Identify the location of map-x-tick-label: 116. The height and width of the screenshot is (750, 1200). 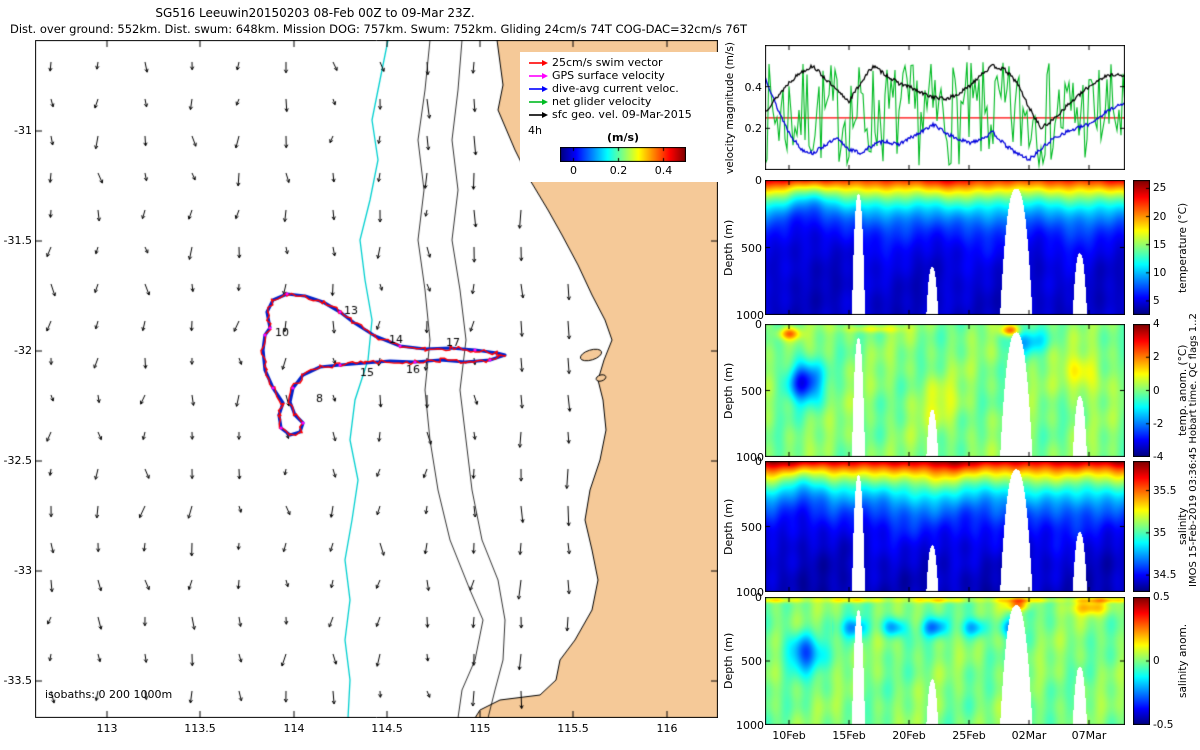
(667, 728).